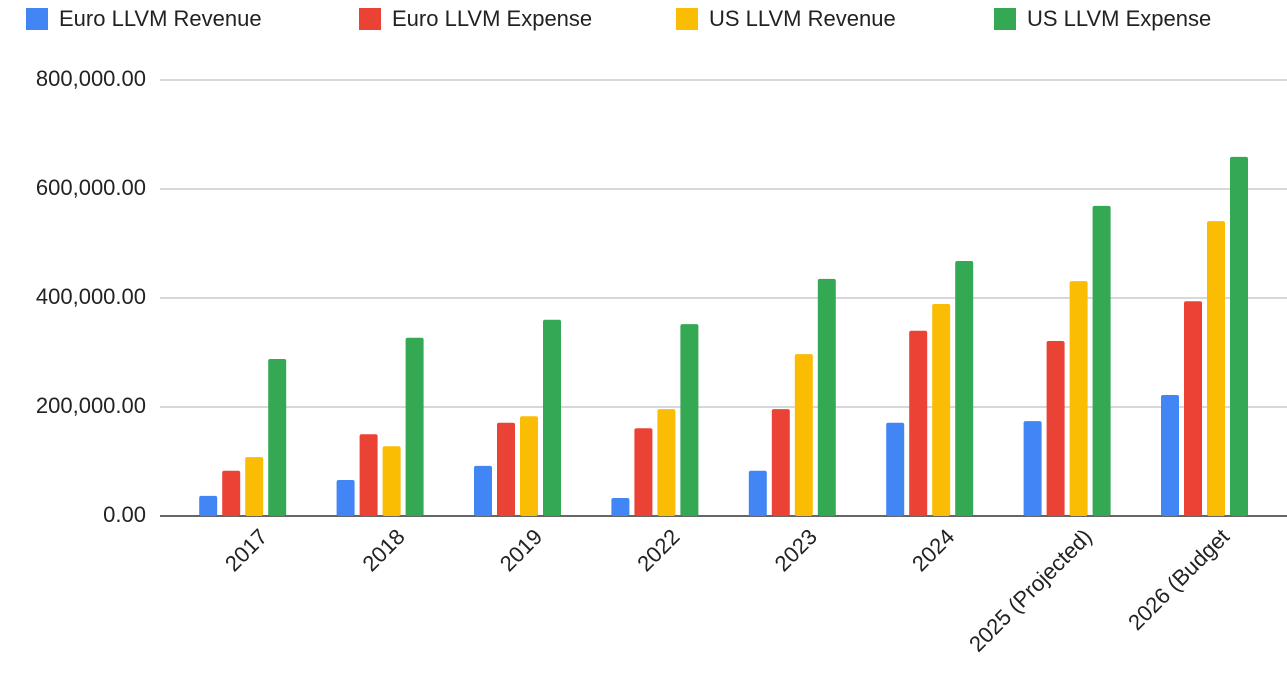 The image size is (1287, 689). Describe the element at coordinates (796, 550) in the screenshot. I see `x-tick-label: 2023` at that location.